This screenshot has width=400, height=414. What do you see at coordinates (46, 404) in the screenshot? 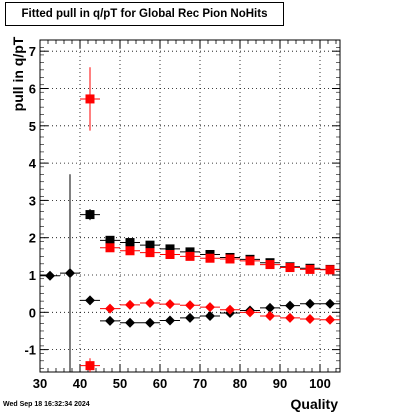
I see `timestamp-label: Wed Sep 18 16:32:34 2024` at bounding box center [46, 404].